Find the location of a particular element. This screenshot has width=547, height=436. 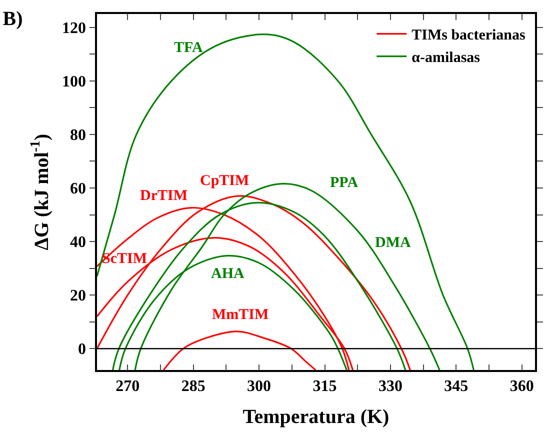

annotation: AHA is located at coordinates (227, 274).